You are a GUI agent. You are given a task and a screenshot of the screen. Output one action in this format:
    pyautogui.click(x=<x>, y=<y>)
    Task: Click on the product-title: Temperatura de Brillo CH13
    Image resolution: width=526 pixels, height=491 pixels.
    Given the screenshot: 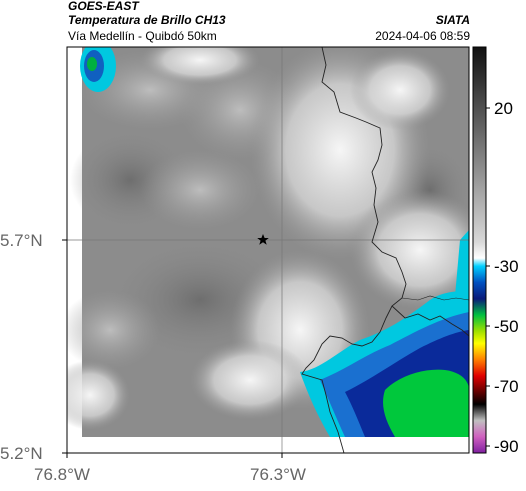 What is the action you would take?
    pyautogui.click(x=147, y=20)
    